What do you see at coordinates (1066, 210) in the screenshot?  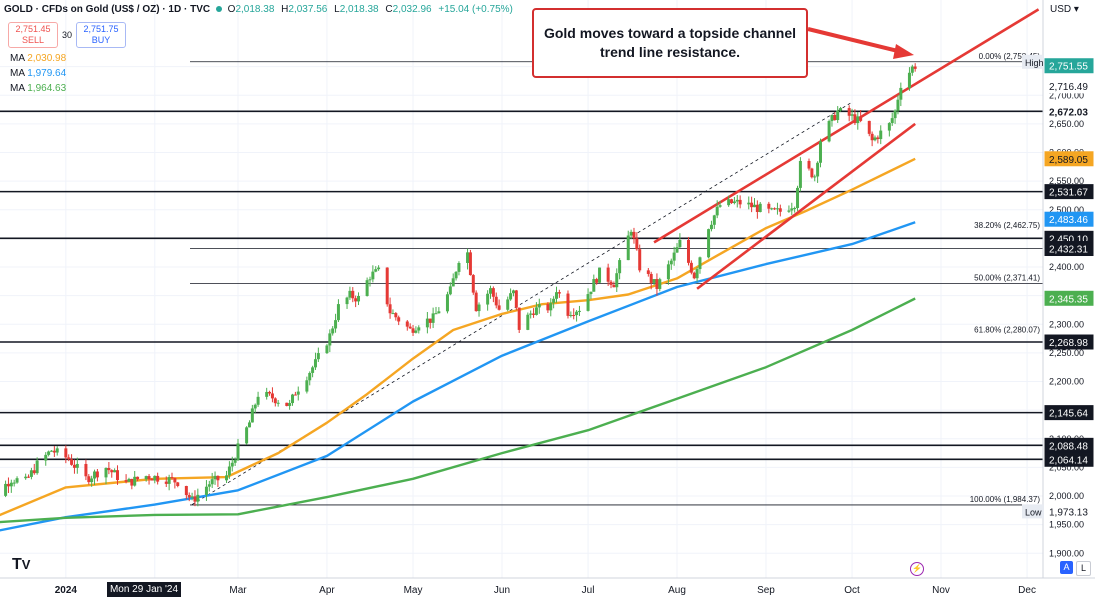 I see `price-axis-tick: 2,500.00` at bounding box center [1066, 210].